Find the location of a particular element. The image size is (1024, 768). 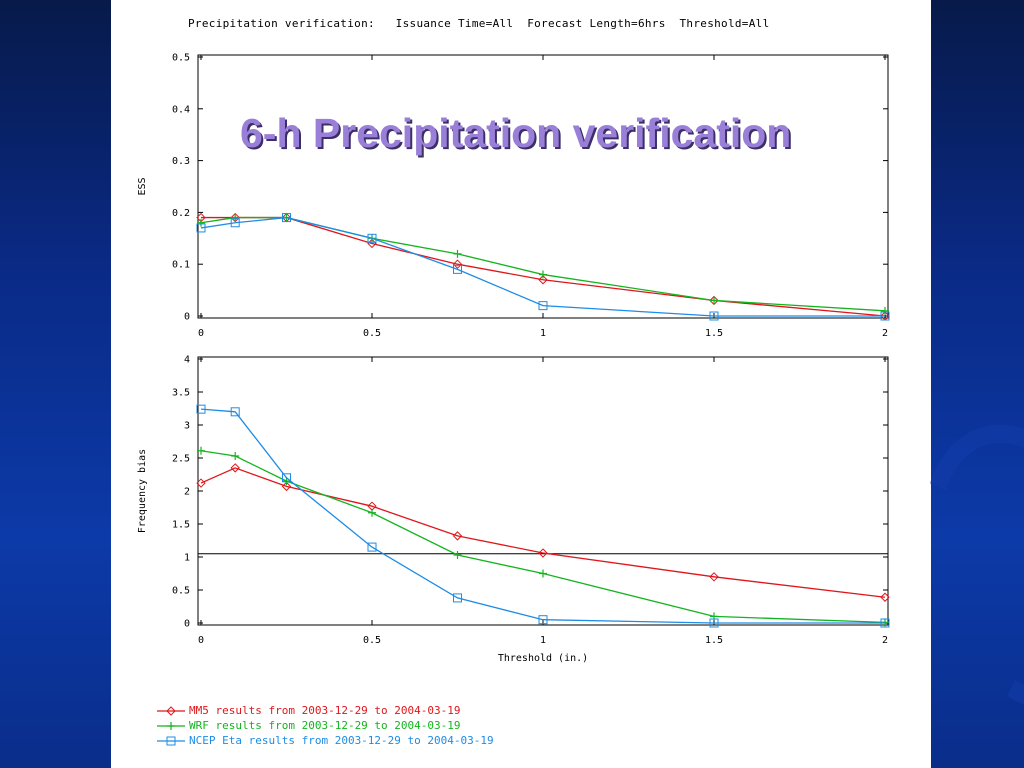

ess-ylabel: ESS is located at coordinates (142, 186).